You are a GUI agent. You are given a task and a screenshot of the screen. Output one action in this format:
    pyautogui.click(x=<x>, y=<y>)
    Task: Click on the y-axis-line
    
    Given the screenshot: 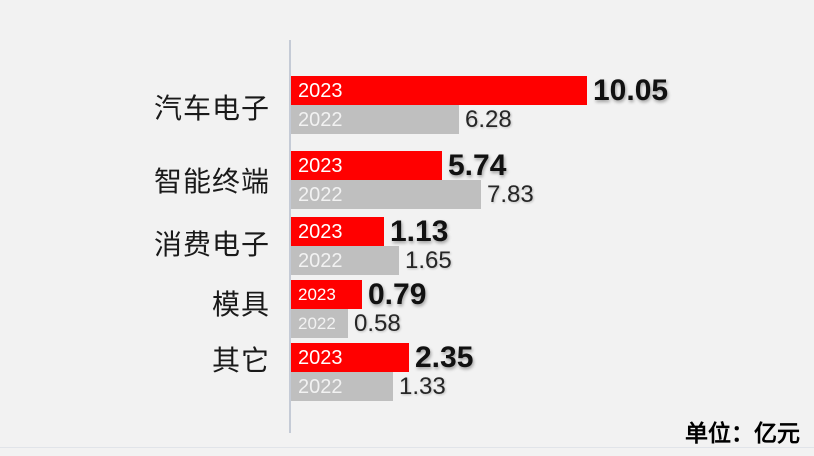 What is the action you would take?
    pyautogui.click(x=290, y=236)
    